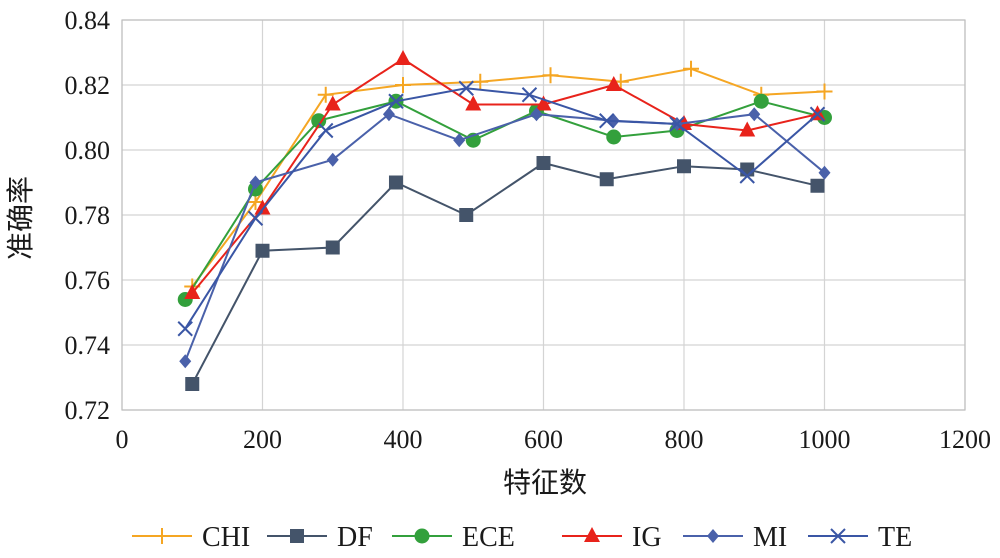 This screenshot has height=558, width=1000. Describe the element at coordinates (735, 537) in the screenshot. I see `legend-item-mi: MI` at that location.